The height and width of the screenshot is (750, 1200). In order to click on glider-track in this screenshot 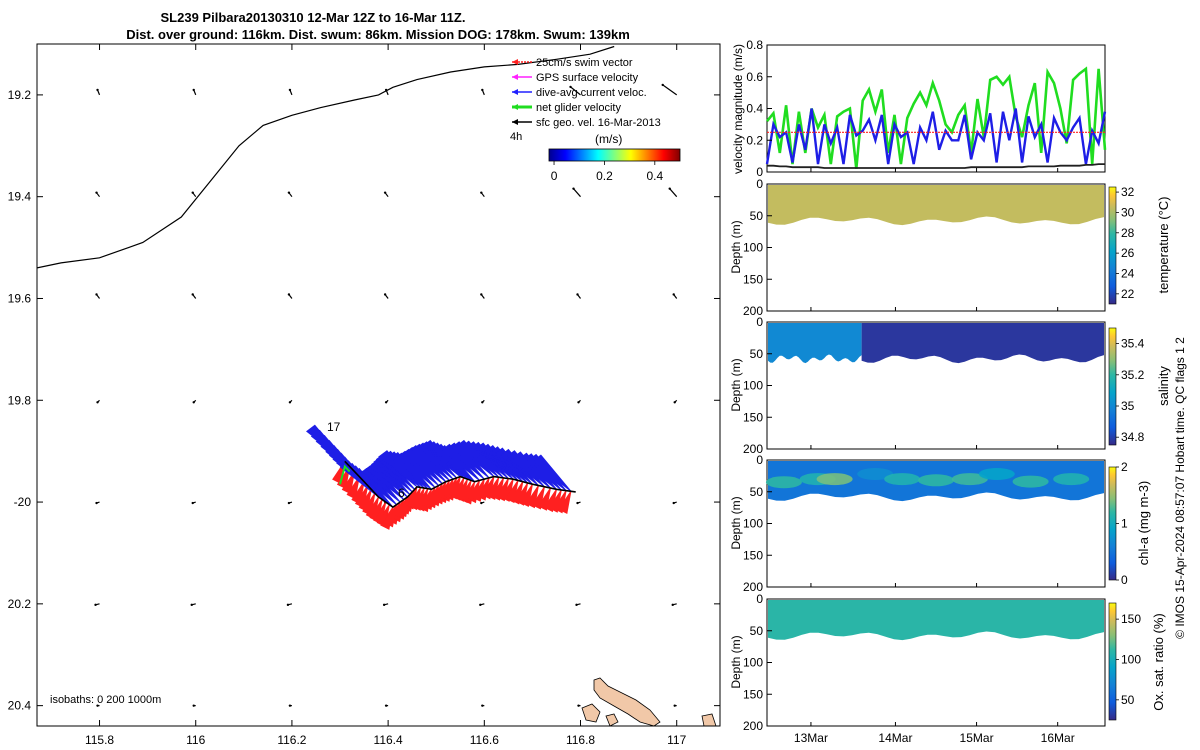, I will do `click(460, 484)`.